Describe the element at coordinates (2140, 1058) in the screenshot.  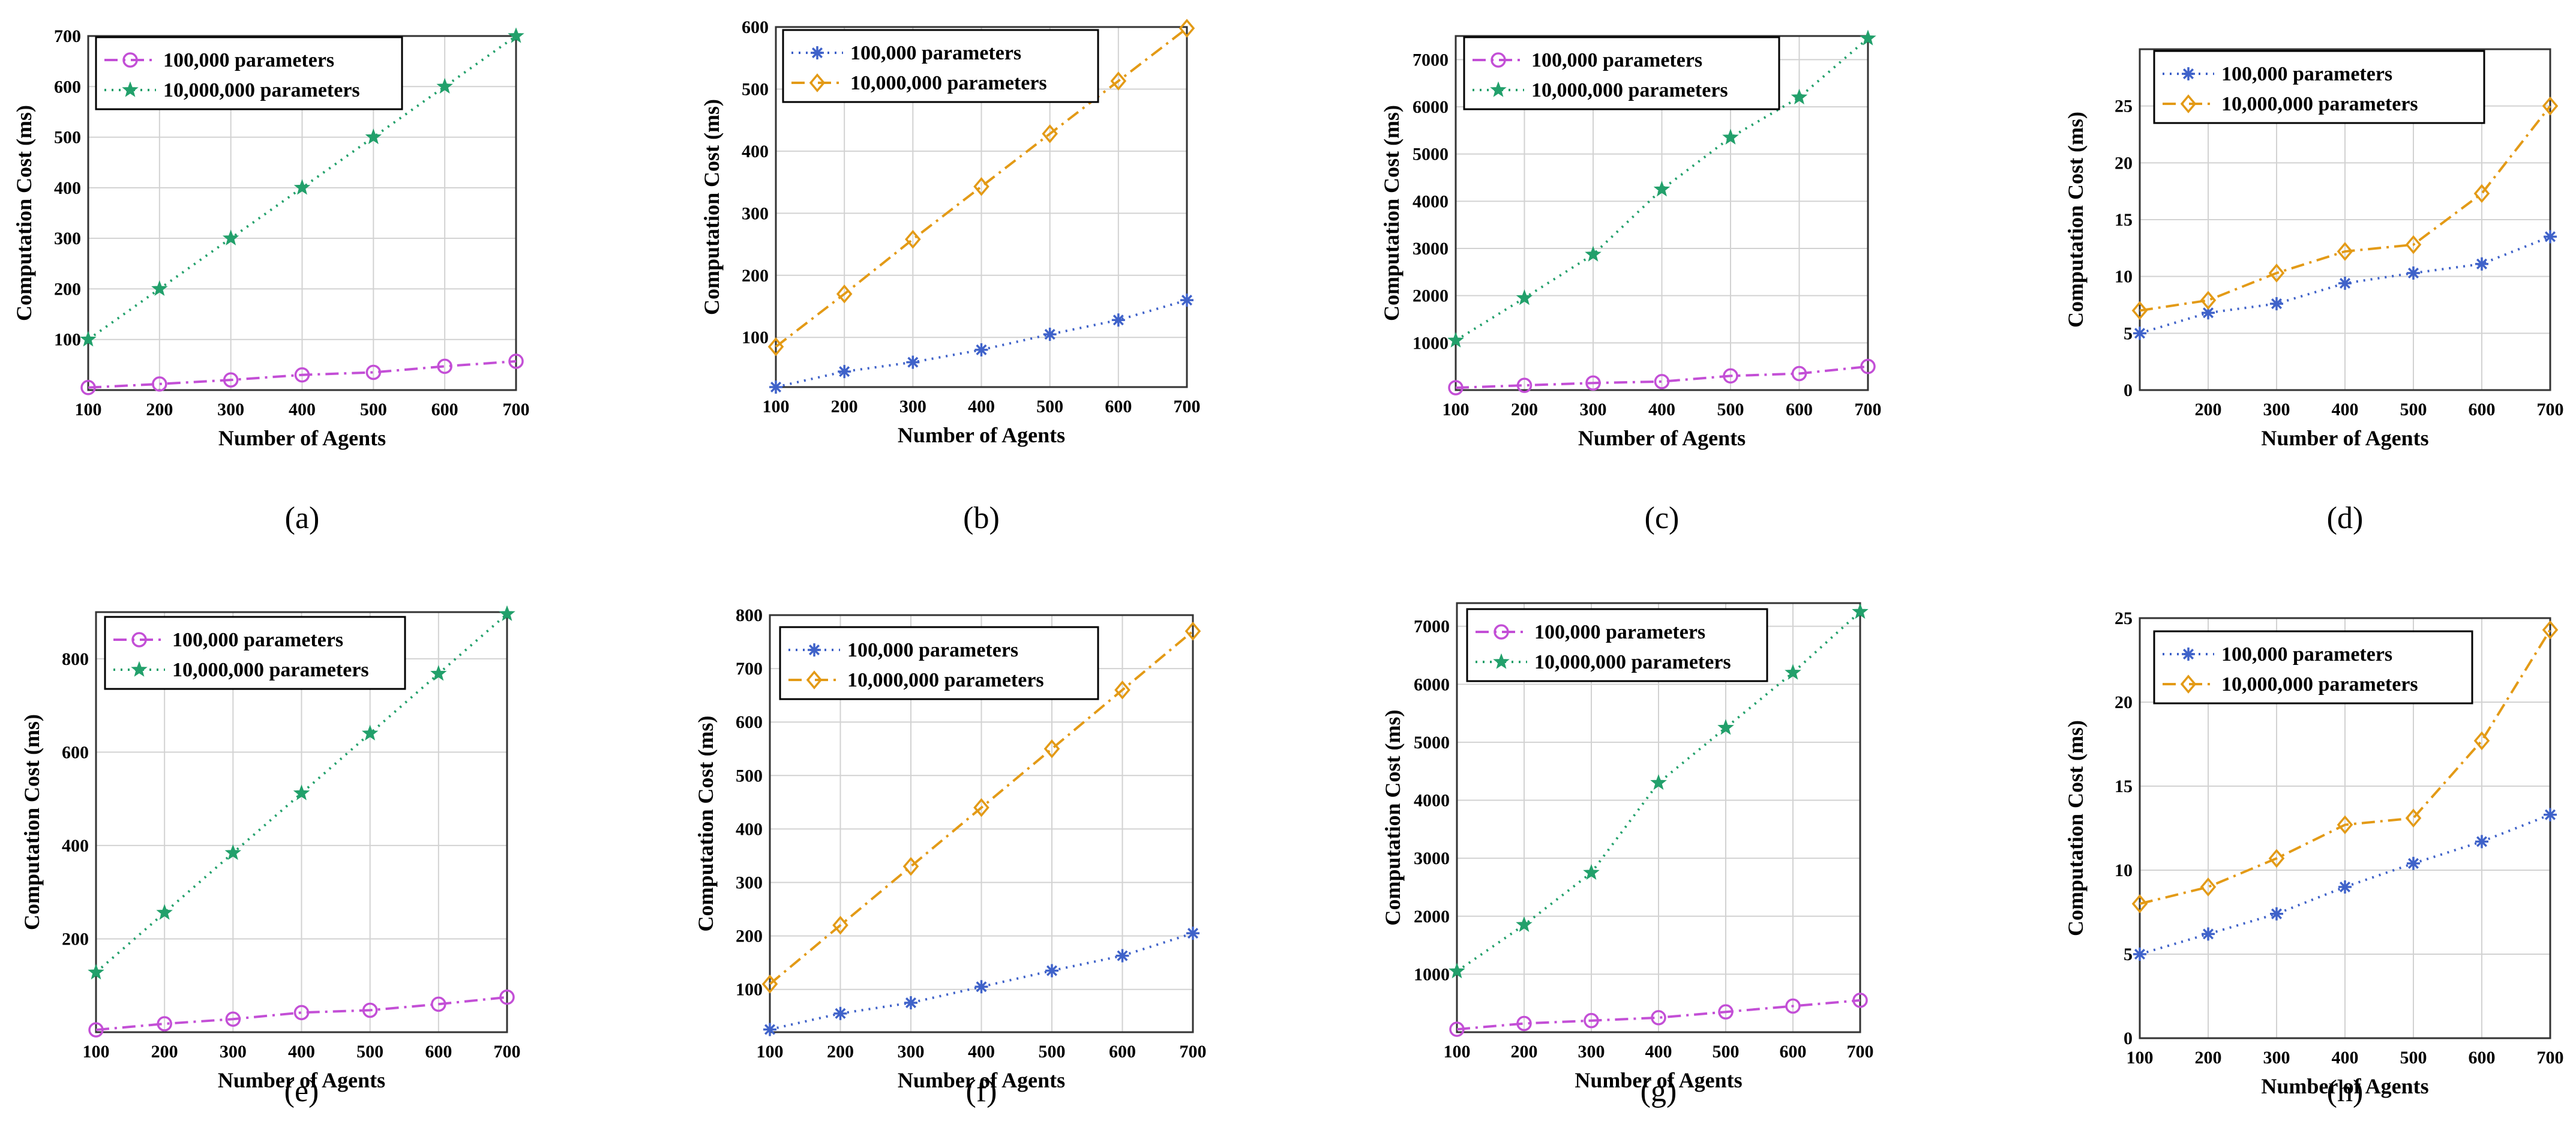
I see `x-tick-label: 100` at that location.